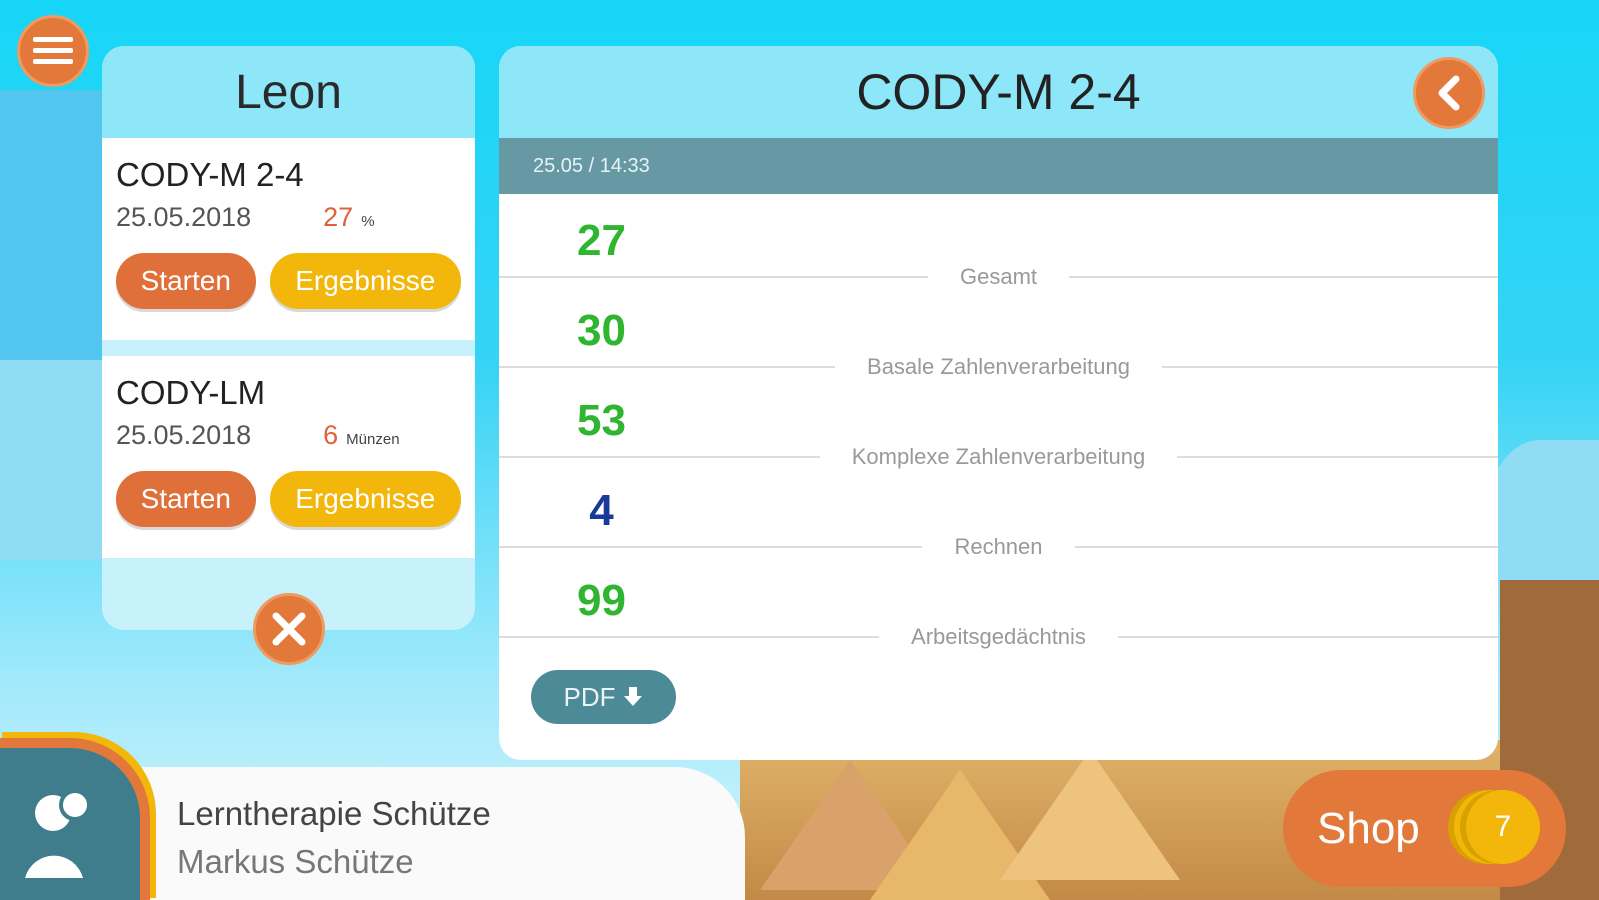 The height and width of the screenshot is (900, 1599). What do you see at coordinates (295, 861) in the screenshot?
I see `user-name: Markus Schütze` at bounding box center [295, 861].